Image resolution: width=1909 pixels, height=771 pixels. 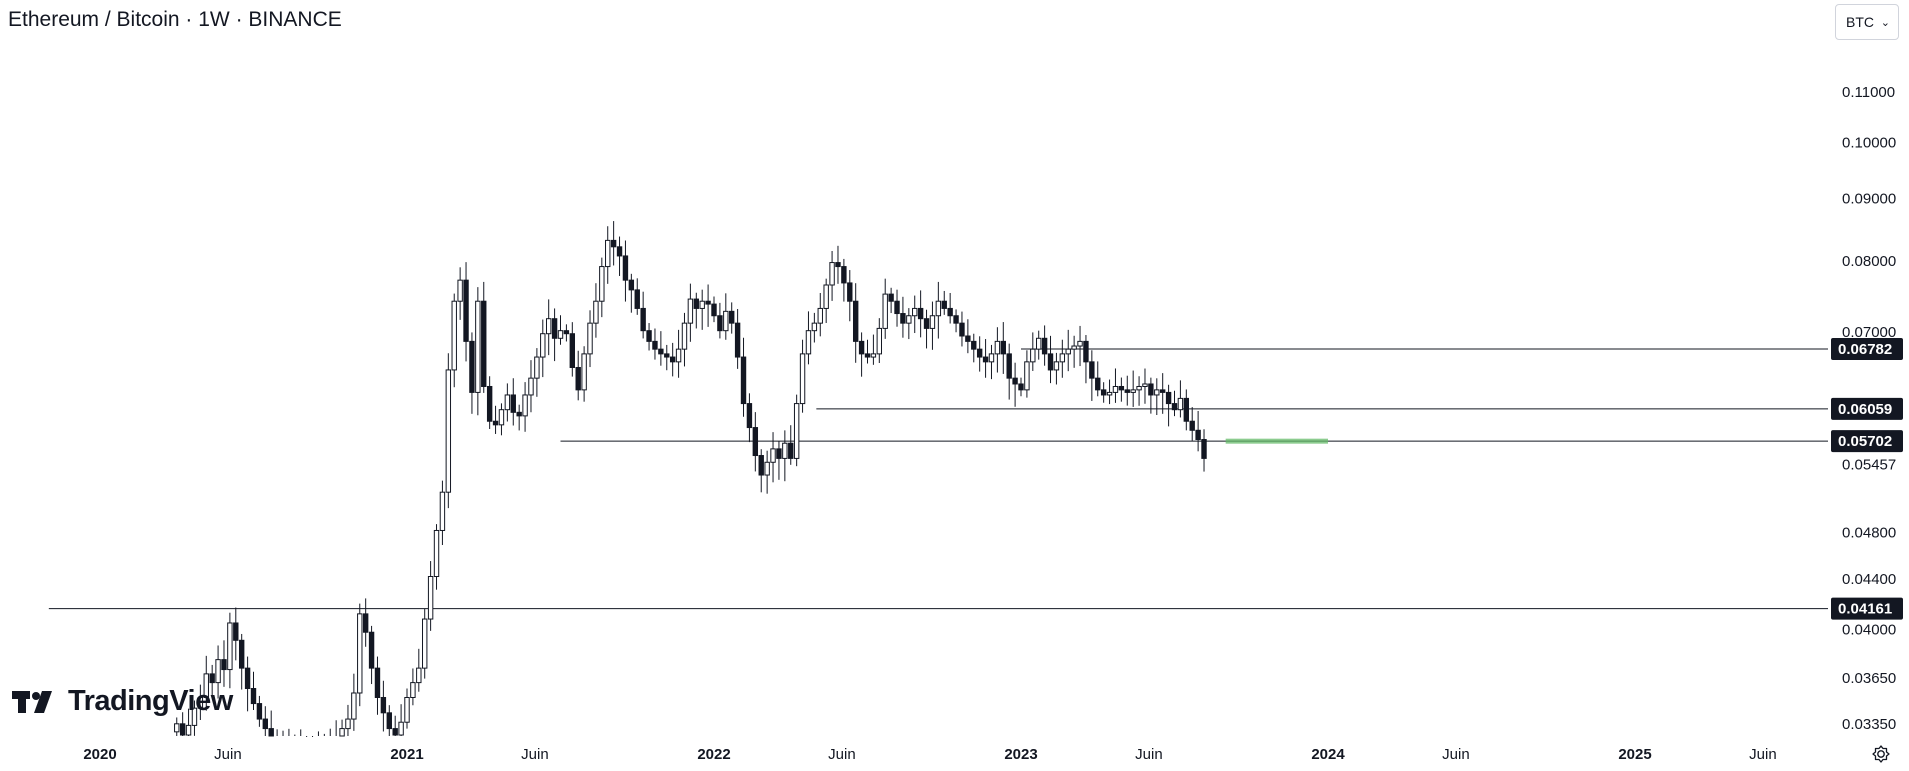 I want to click on x-tick-year-label: 2022, so click(x=713, y=754).